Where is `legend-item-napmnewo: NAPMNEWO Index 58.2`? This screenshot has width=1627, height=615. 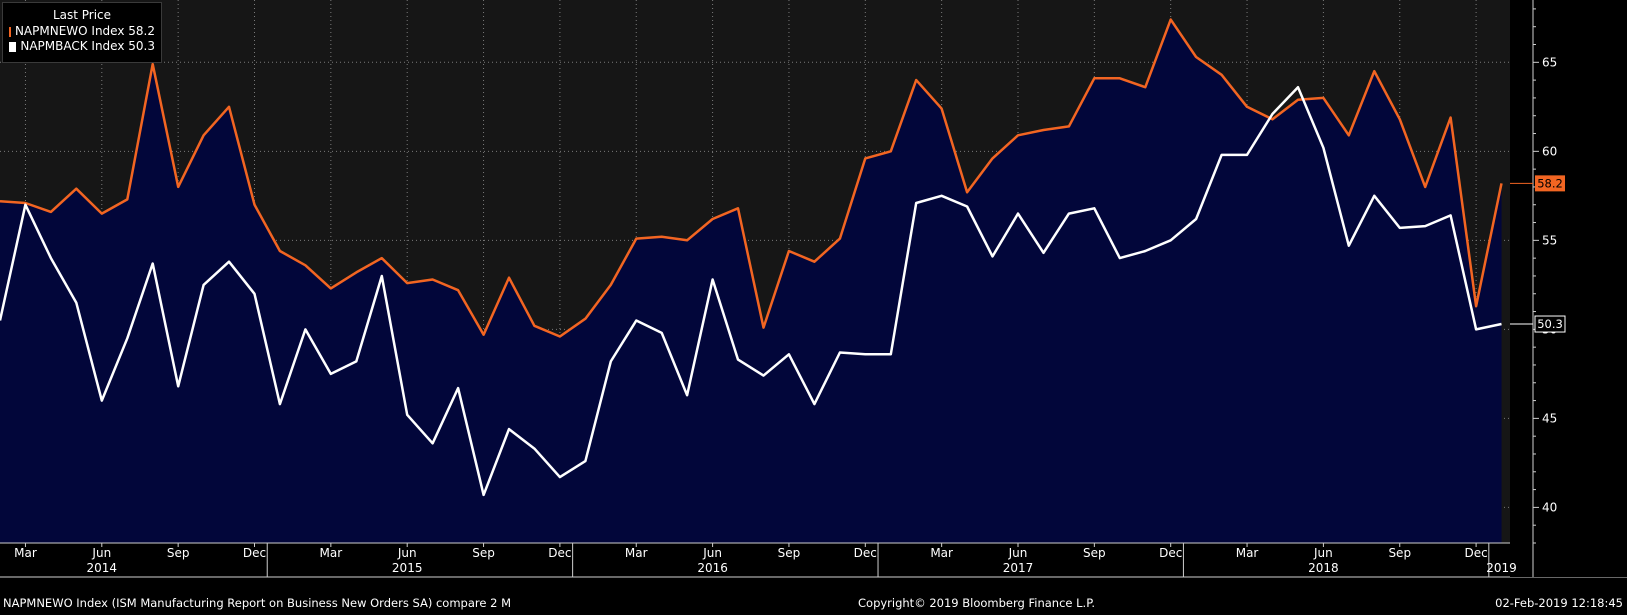
legend-item-napmnewo: NAPMNEWO Index 58.2 is located at coordinates (82, 31).